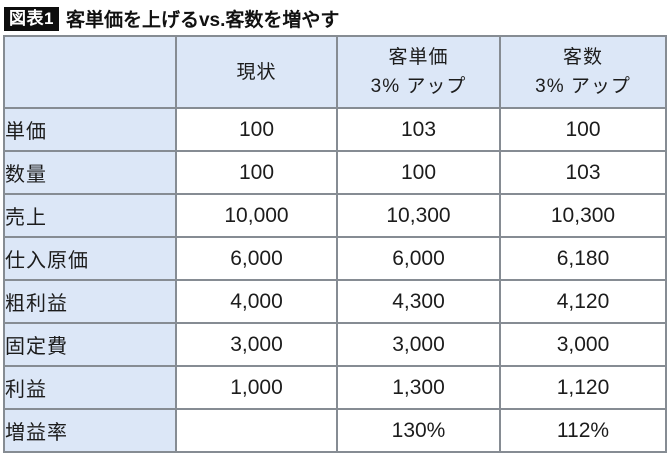 Image resolution: width=670 pixels, height=457 pixels. I want to click on figure-title: 客単価を上げるvs.客数を増やす, so click(202, 20).